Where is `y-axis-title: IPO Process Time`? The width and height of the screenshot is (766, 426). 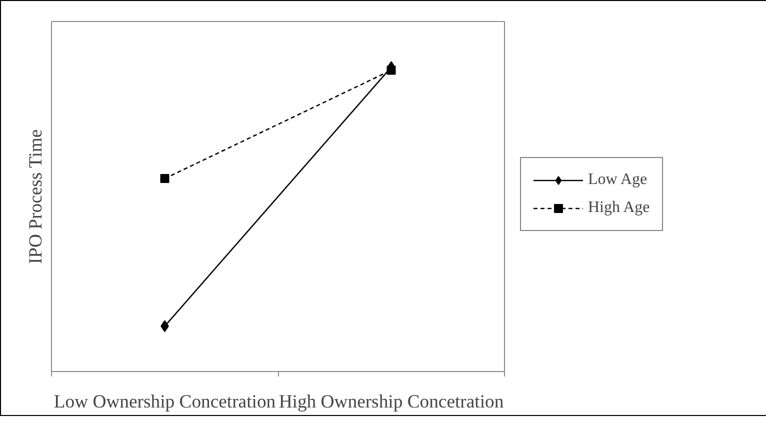 y-axis-title: IPO Process Time is located at coordinates (36, 196).